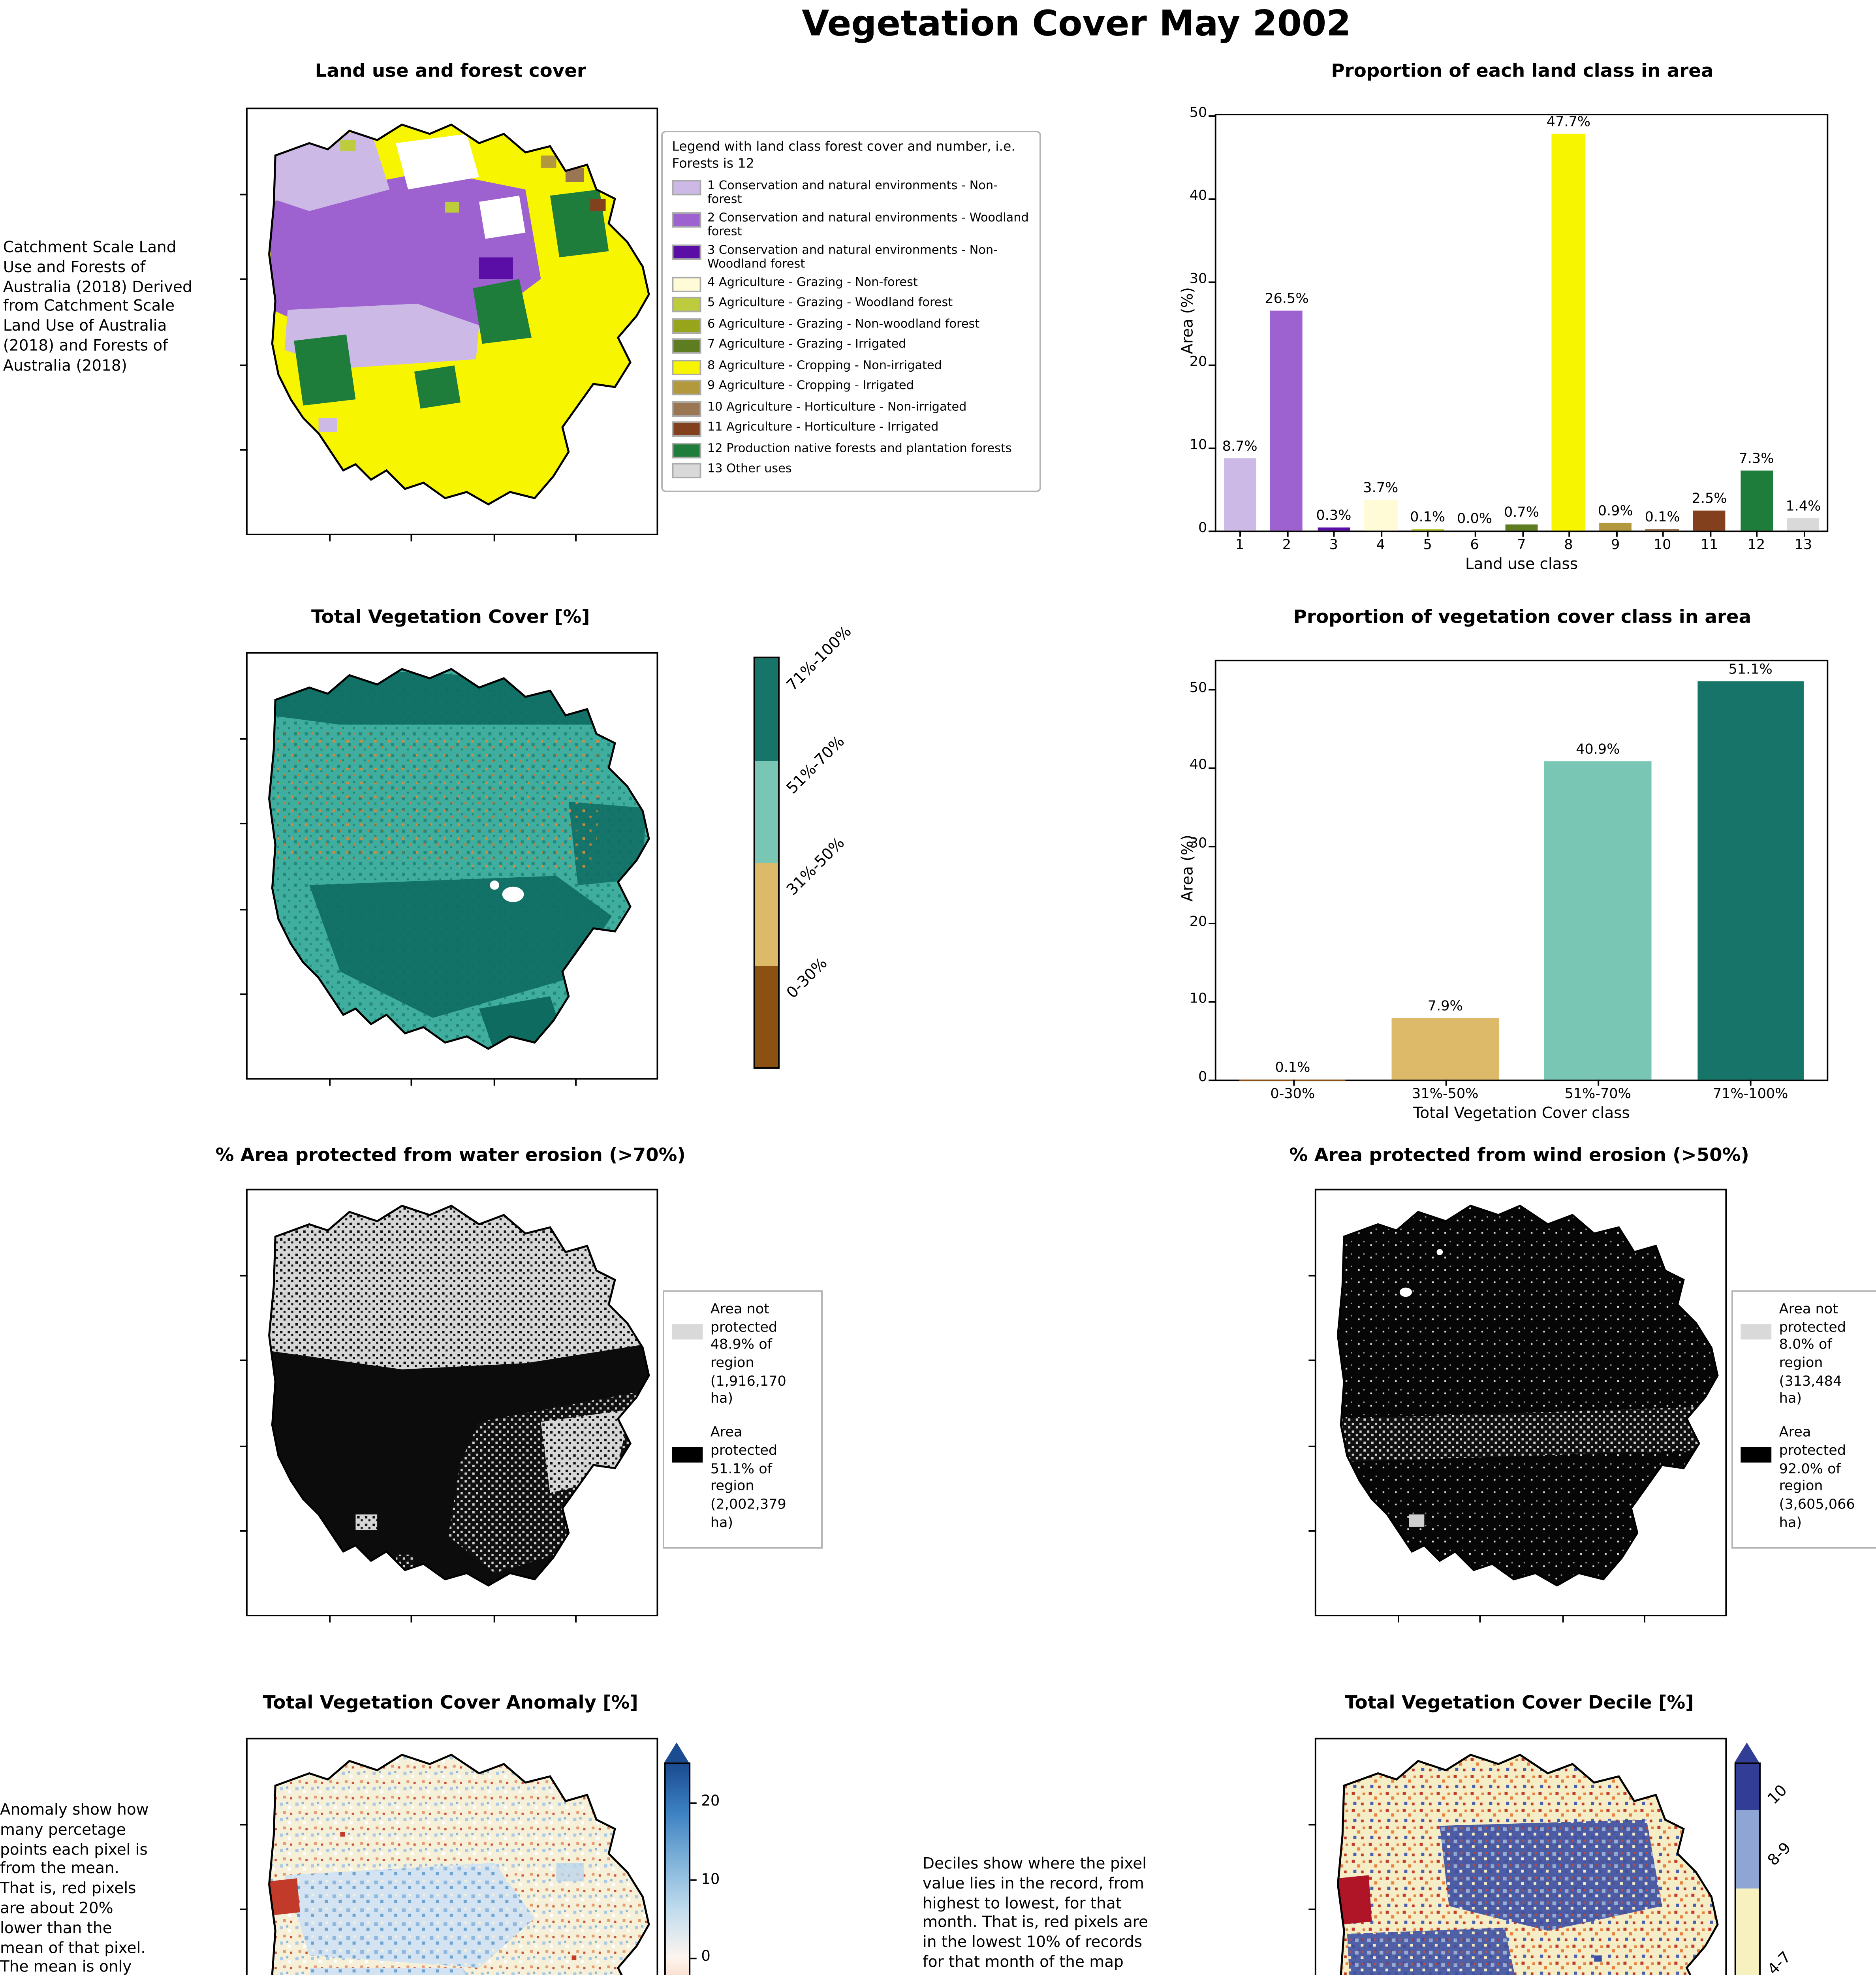  I want to click on vegcover-panel-title: Total Vegetation Cover [%], so click(450, 617).